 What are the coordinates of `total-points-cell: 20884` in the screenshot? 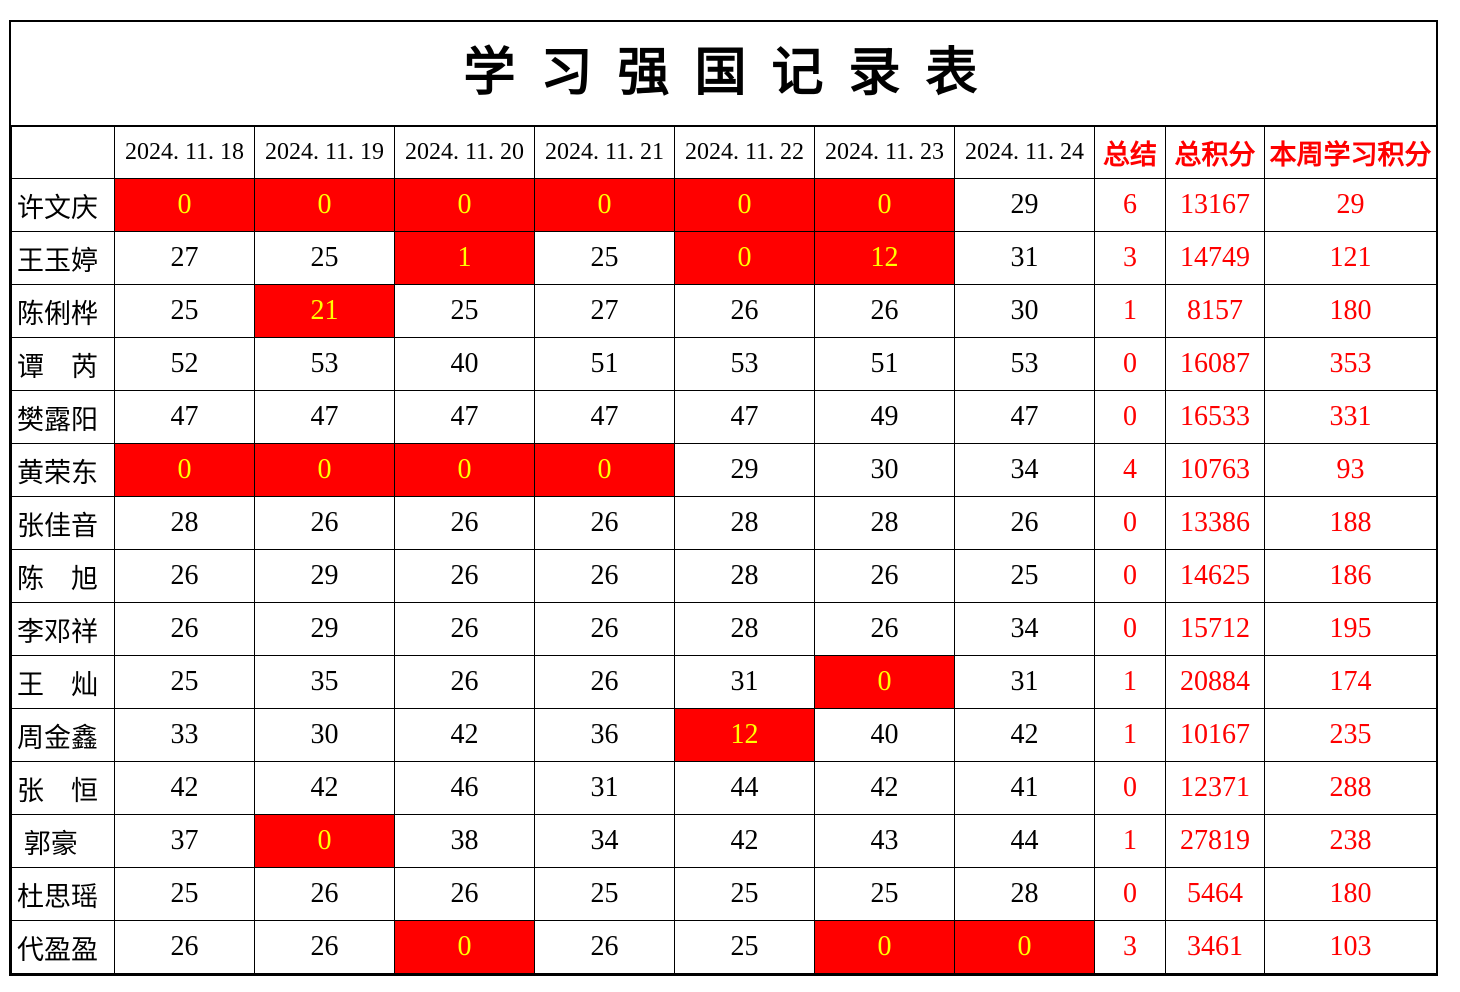 It's located at (1215, 682).